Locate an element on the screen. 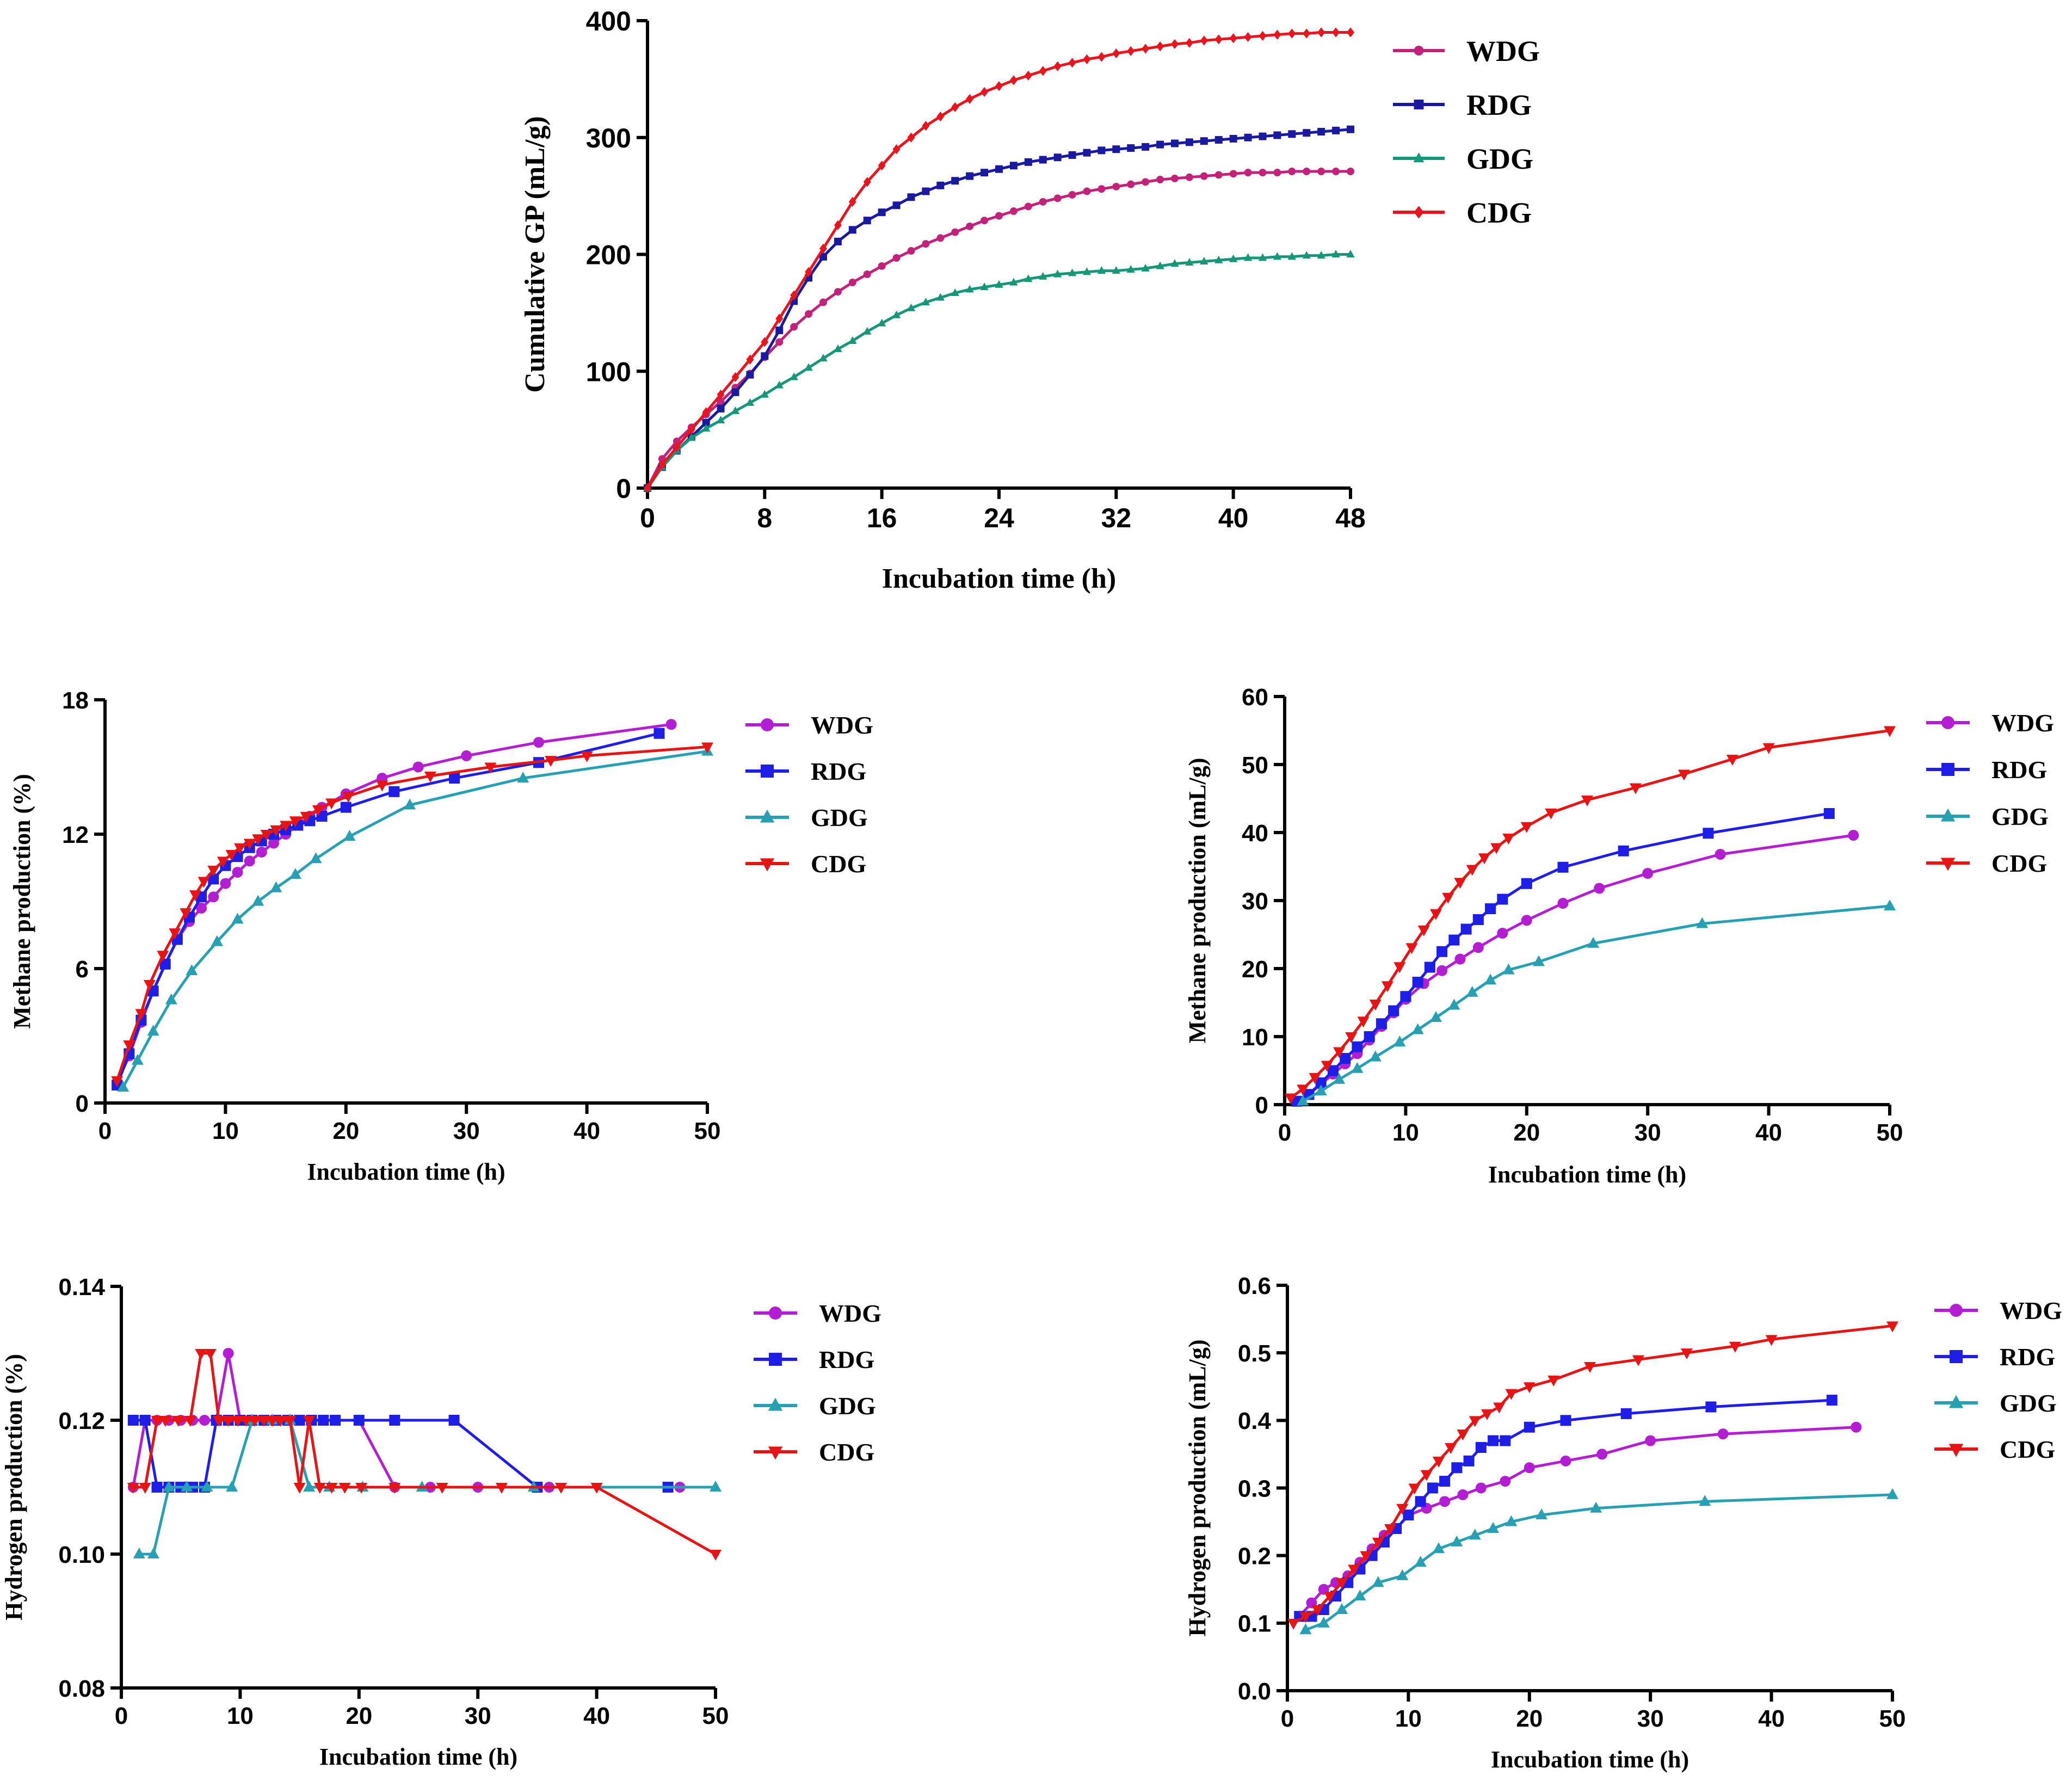  legend-label-GDG: GDG is located at coordinates (847, 1406).